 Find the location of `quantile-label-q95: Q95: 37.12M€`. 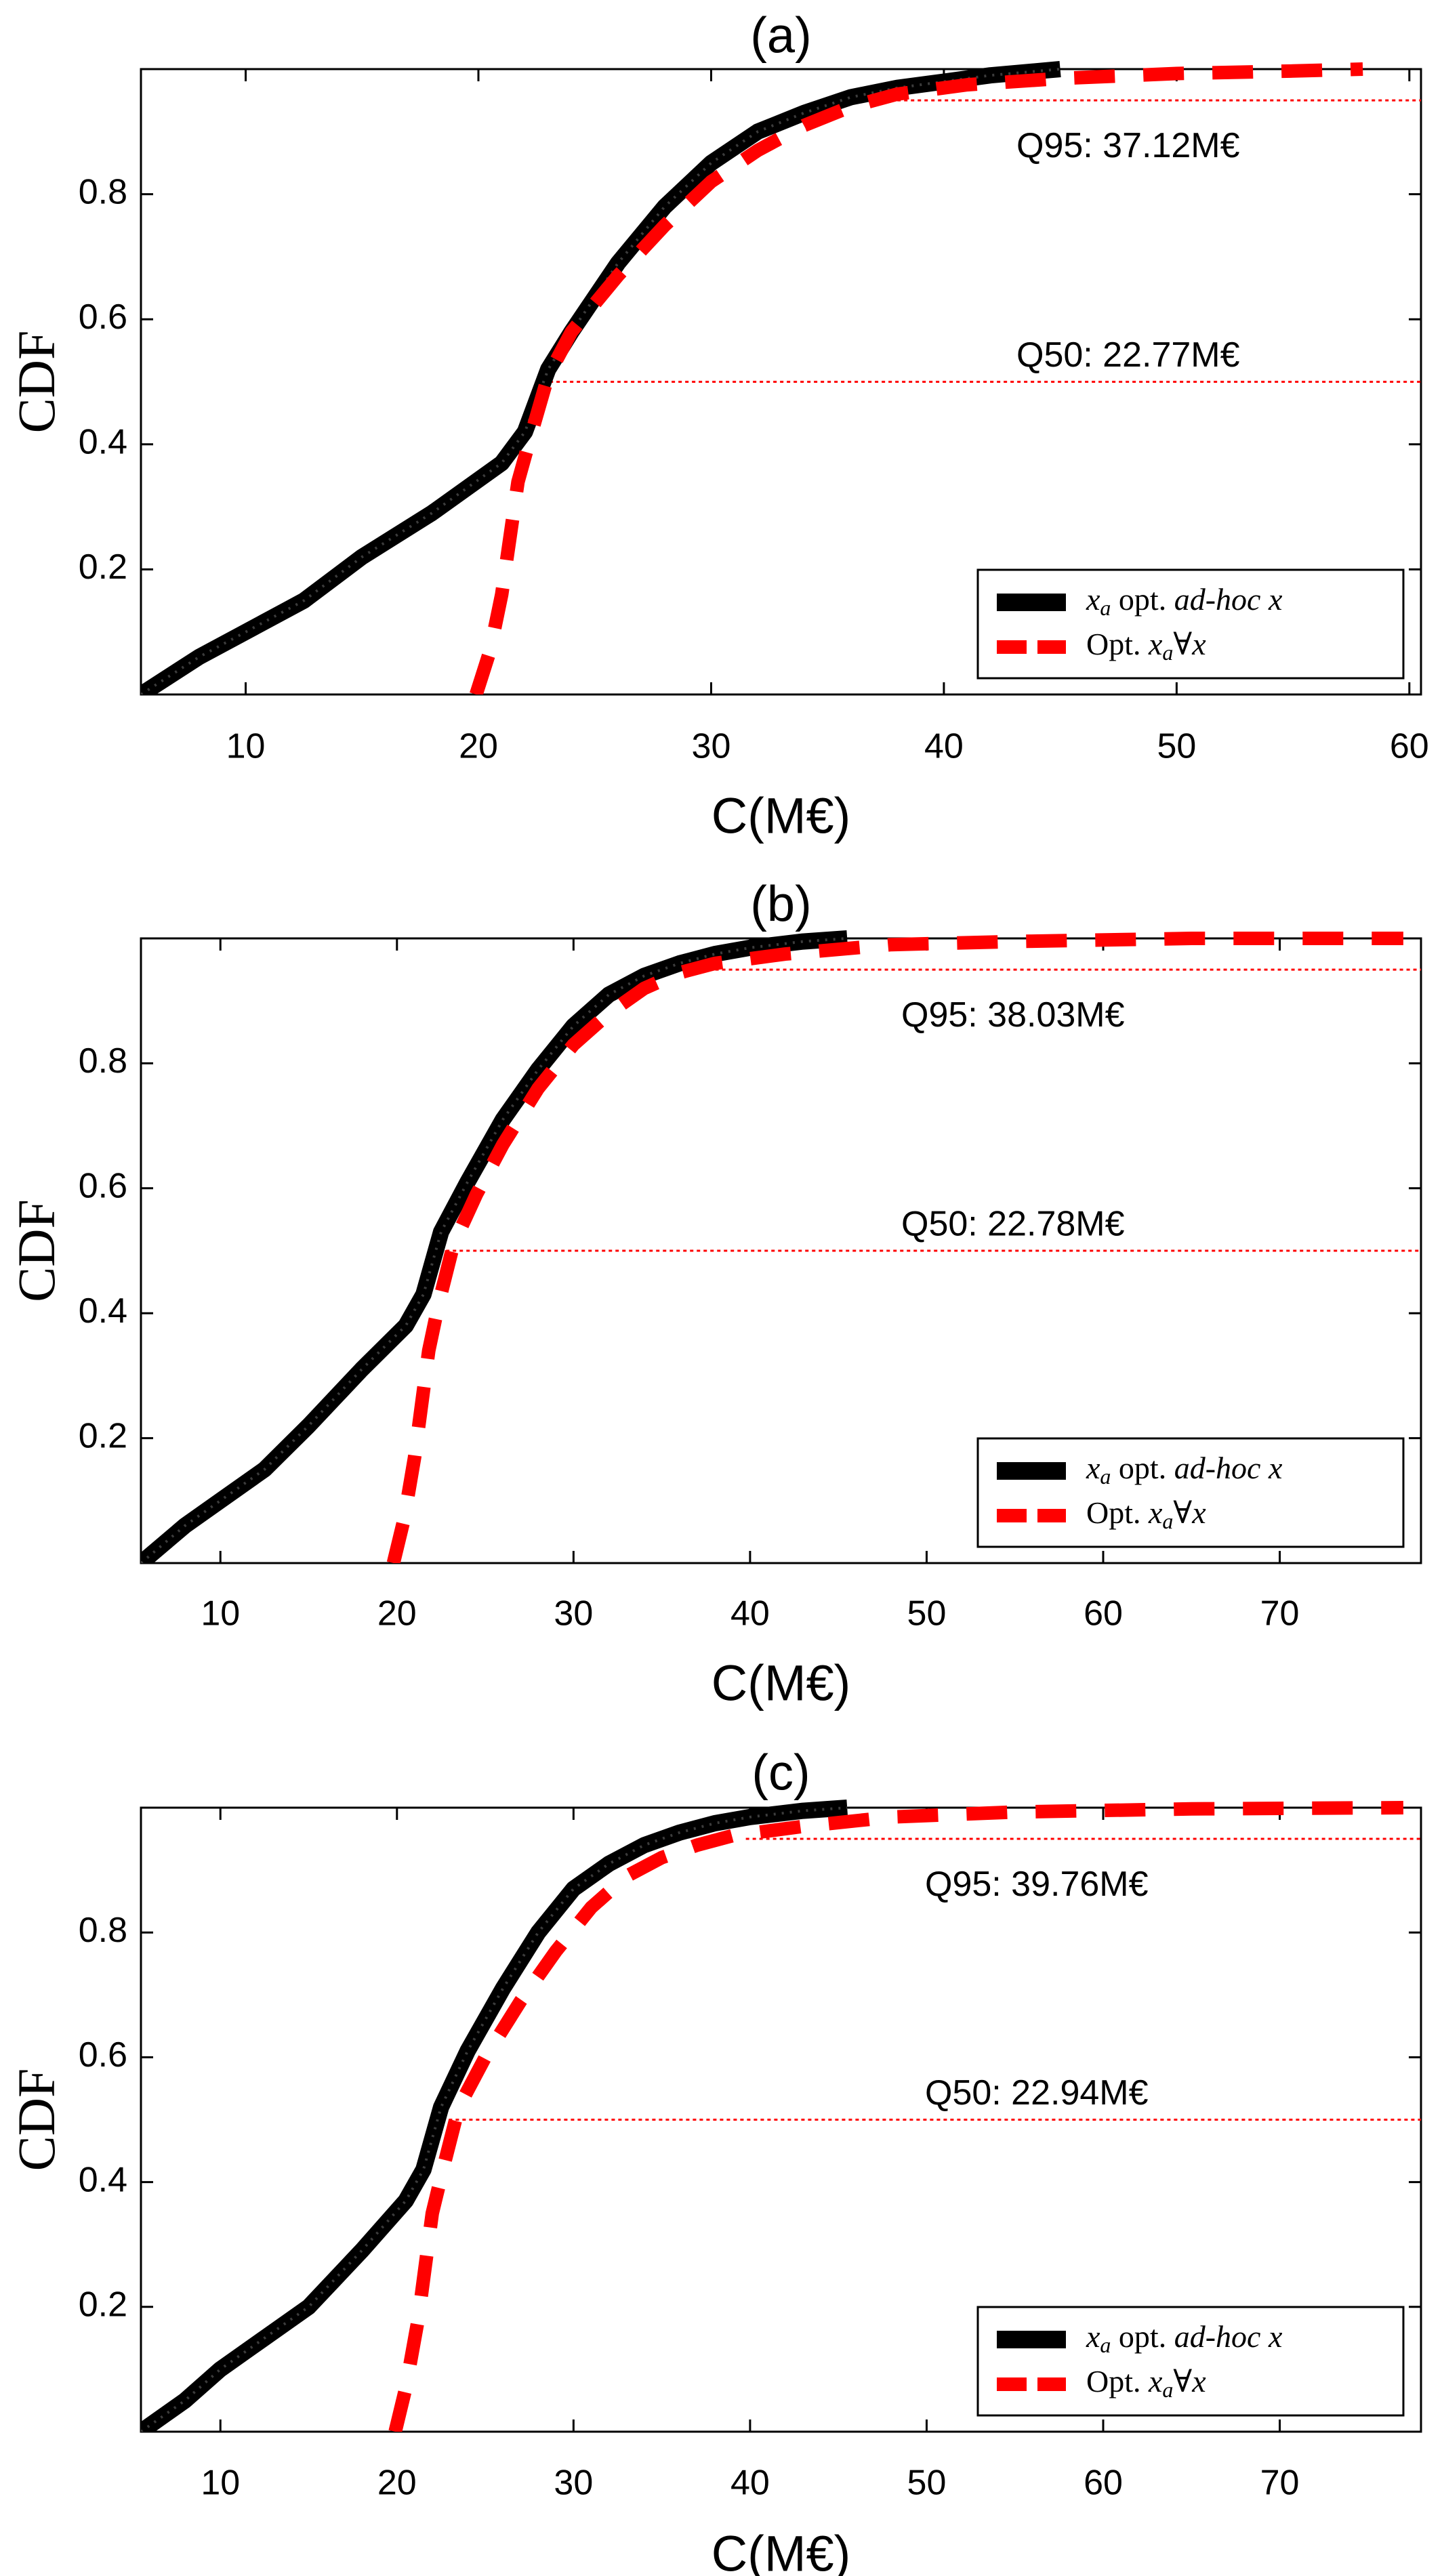

quantile-label-q95: Q95: 37.12M€ is located at coordinates (1128, 145).